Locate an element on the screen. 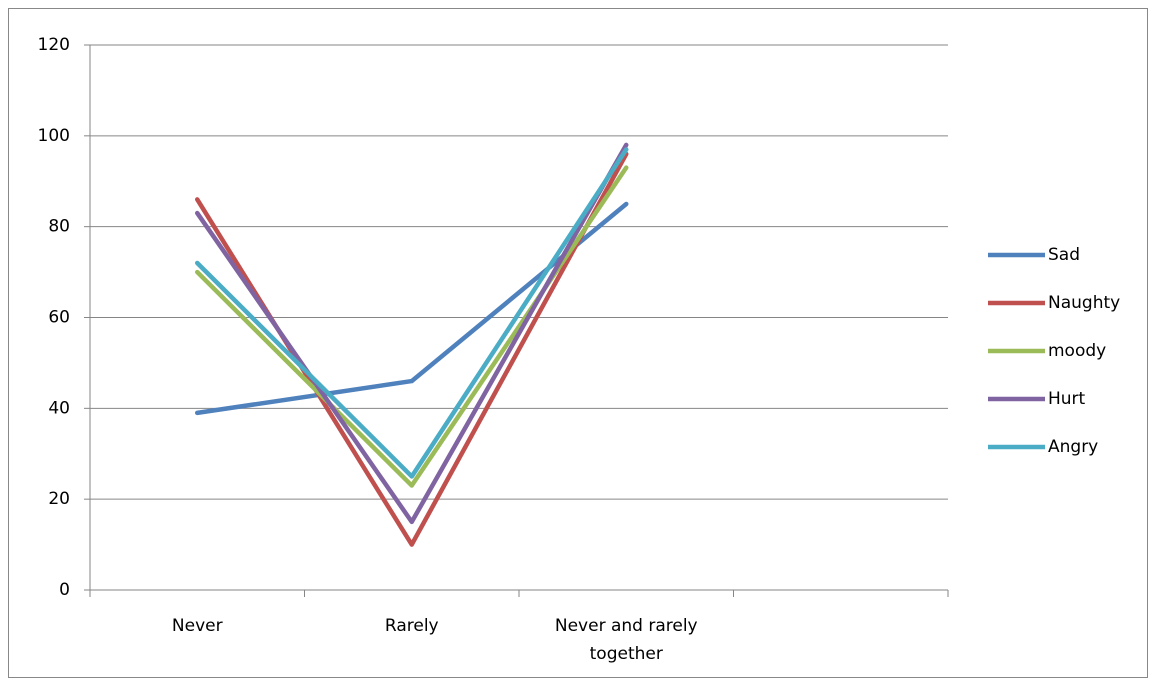  y-tick-label: 100 is located at coordinates (54, 136).